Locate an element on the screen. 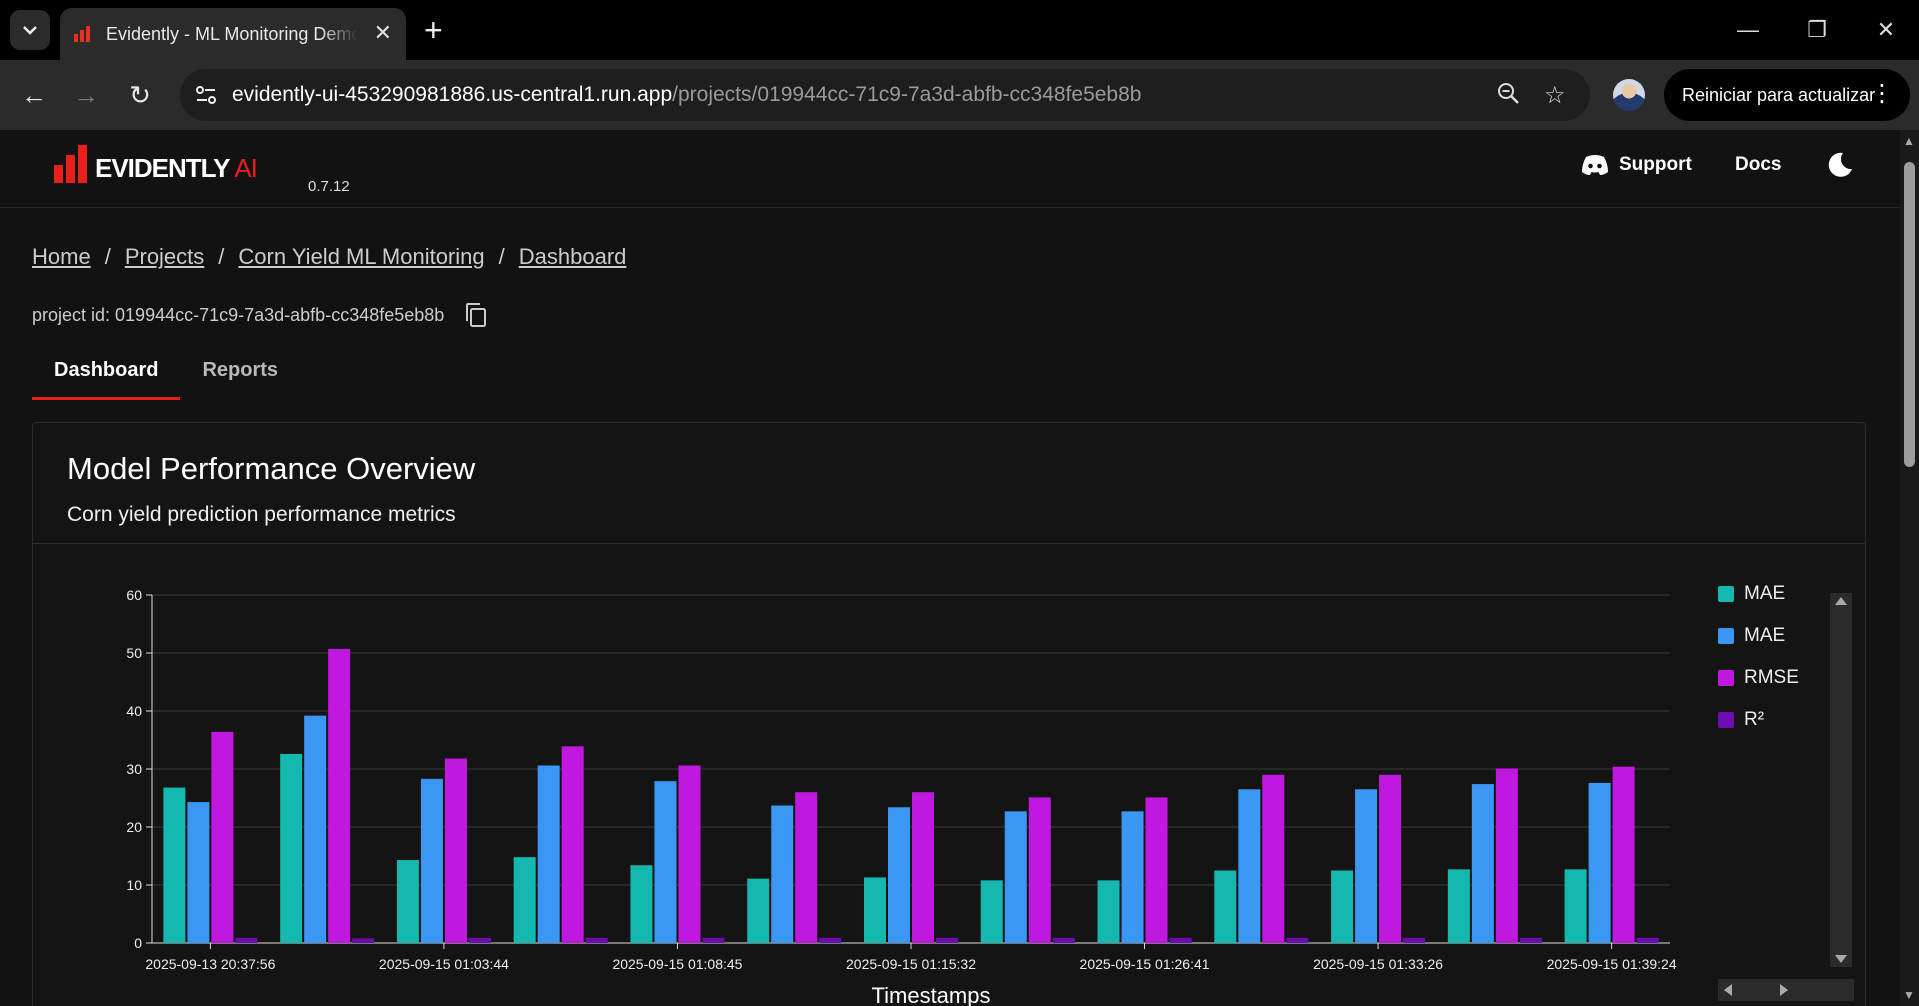 Image resolution: width=1919 pixels, height=1006 pixels. tab-title: Evidently - ML Monitoring Demo is located at coordinates (232, 33).